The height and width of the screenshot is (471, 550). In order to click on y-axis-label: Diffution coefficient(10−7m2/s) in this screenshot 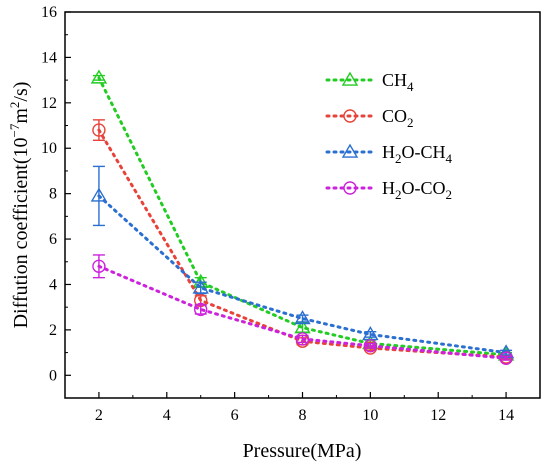, I will do `click(19, 205)`.